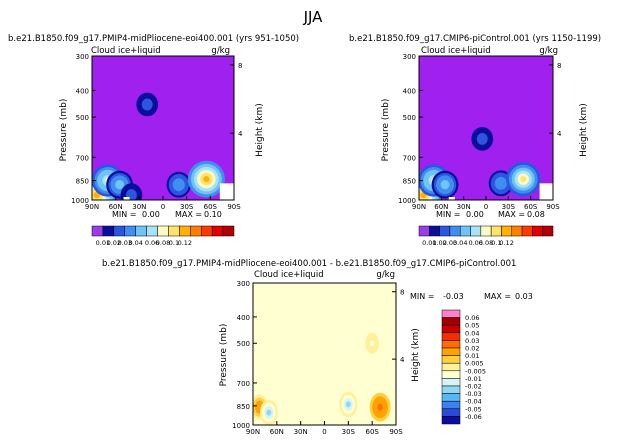 This screenshot has height=442, width=627. Describe the element at coordinates (456, 51) in the screenshot. I see `variable-label: Cloud ice+liquid` at that location.